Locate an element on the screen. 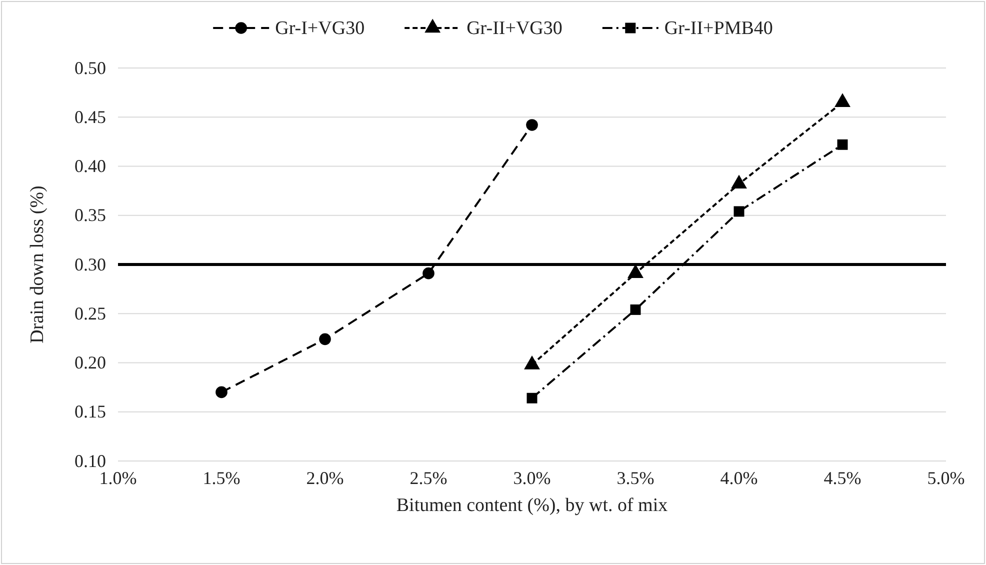 The image size is (986, 565). x-tick-label: 1.5% is located at coordinates (221, 478).